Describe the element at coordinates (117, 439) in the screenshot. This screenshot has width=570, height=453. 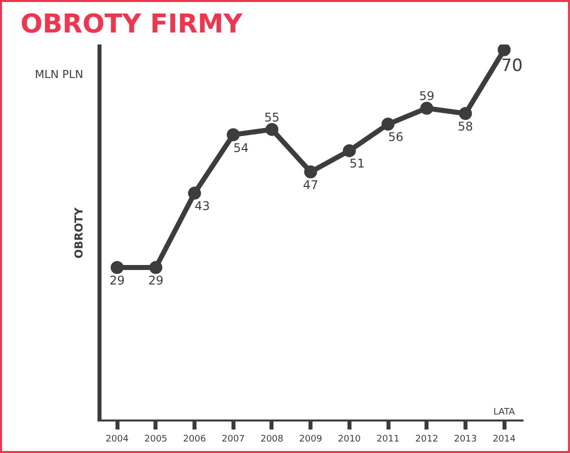
I see `x-tick-label: 2004` at that location.